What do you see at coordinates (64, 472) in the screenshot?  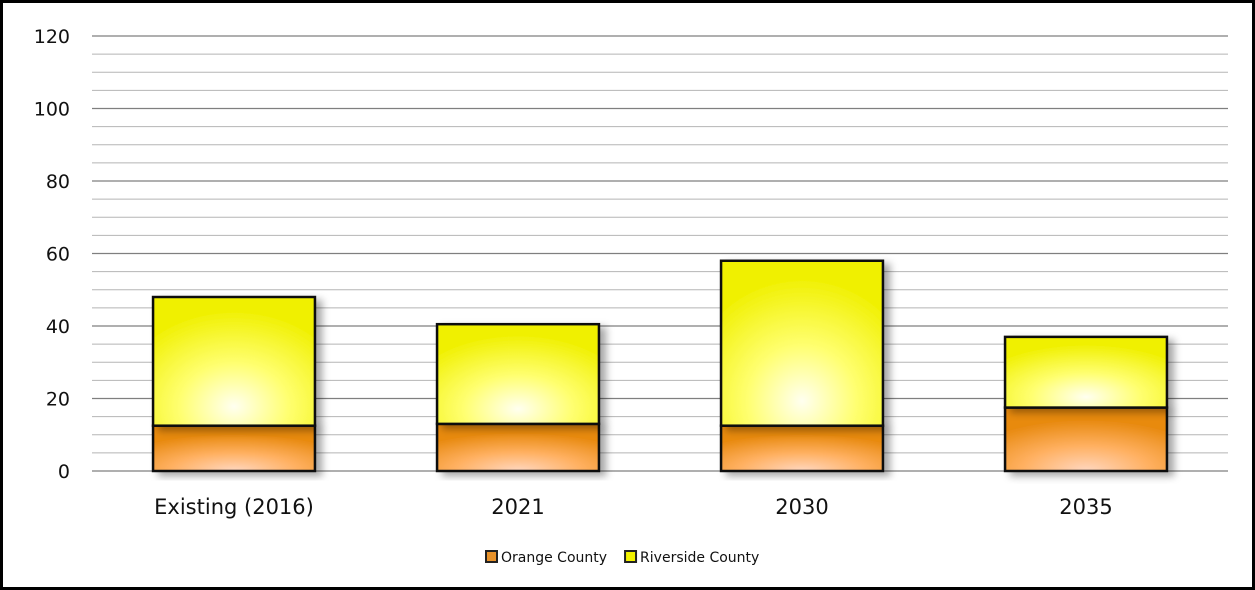 I see `y-tick-label: 0` at bounding box center [64, 472].